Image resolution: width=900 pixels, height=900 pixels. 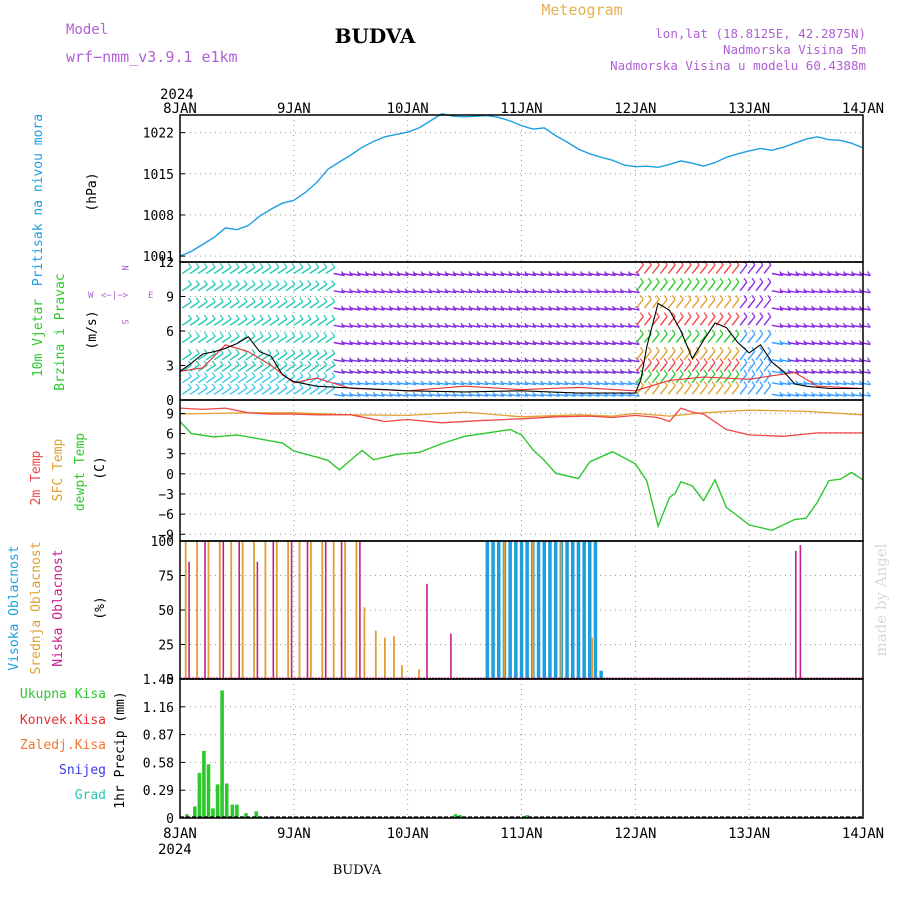 What do you see at coordinates (166, 495) in the screenshot?
I see `y-tick-label: −3` at bounding box center [166, 495].